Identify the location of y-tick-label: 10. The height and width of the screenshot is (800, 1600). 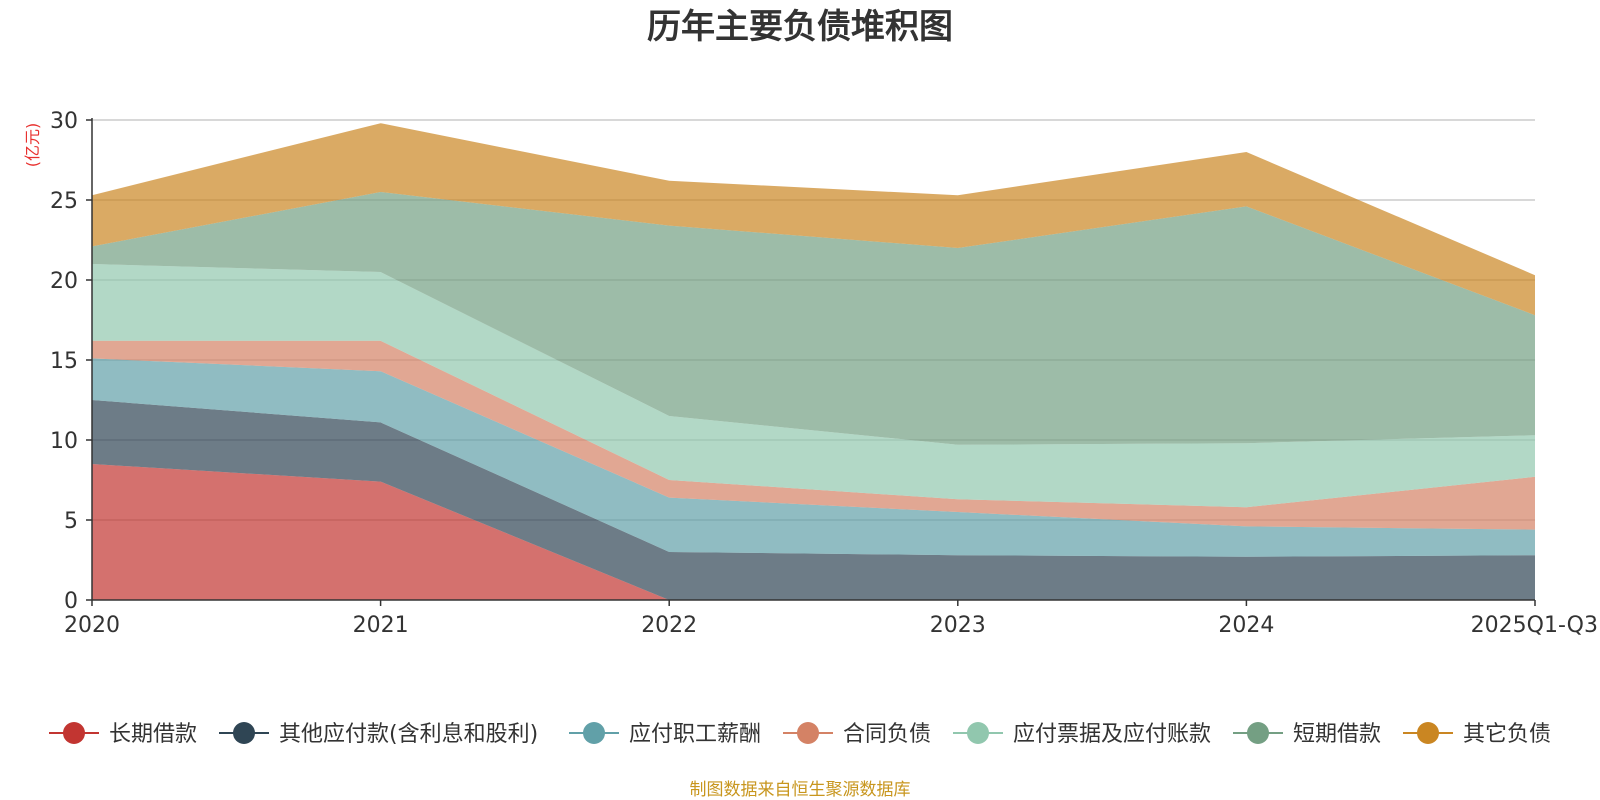
(64, 441).